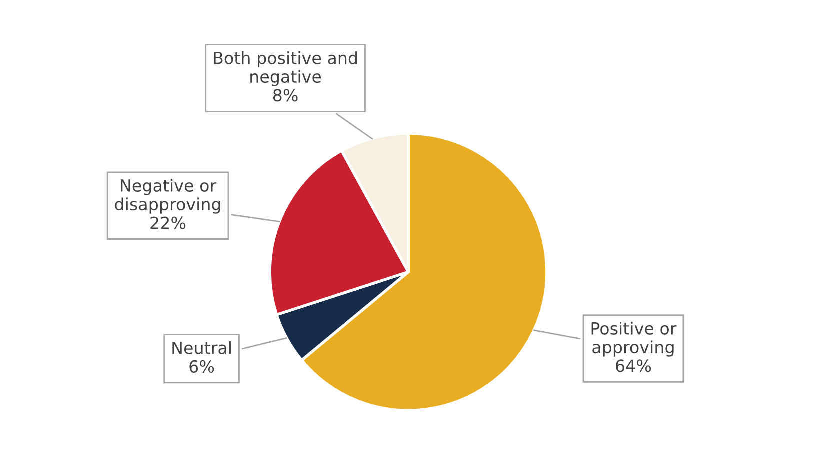  I want to click on data-label: 22%, so click(168, 223).